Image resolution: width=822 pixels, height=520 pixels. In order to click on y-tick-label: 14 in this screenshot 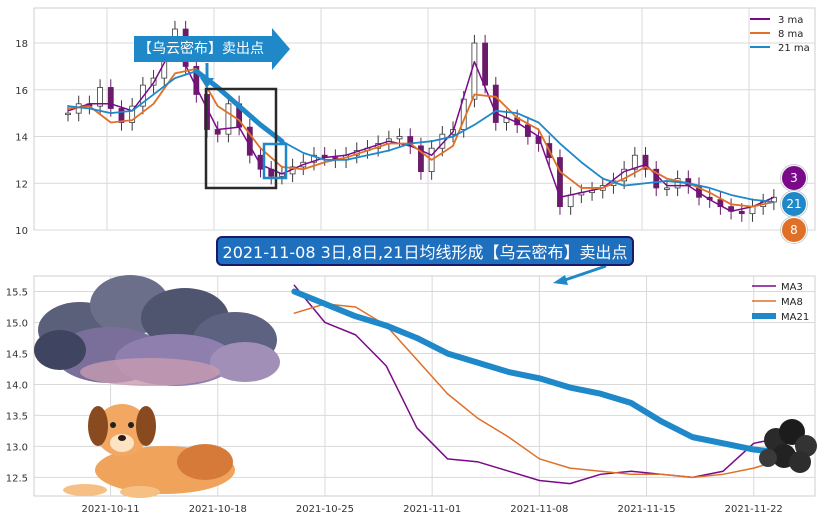, I will do `click(21, 138)`.